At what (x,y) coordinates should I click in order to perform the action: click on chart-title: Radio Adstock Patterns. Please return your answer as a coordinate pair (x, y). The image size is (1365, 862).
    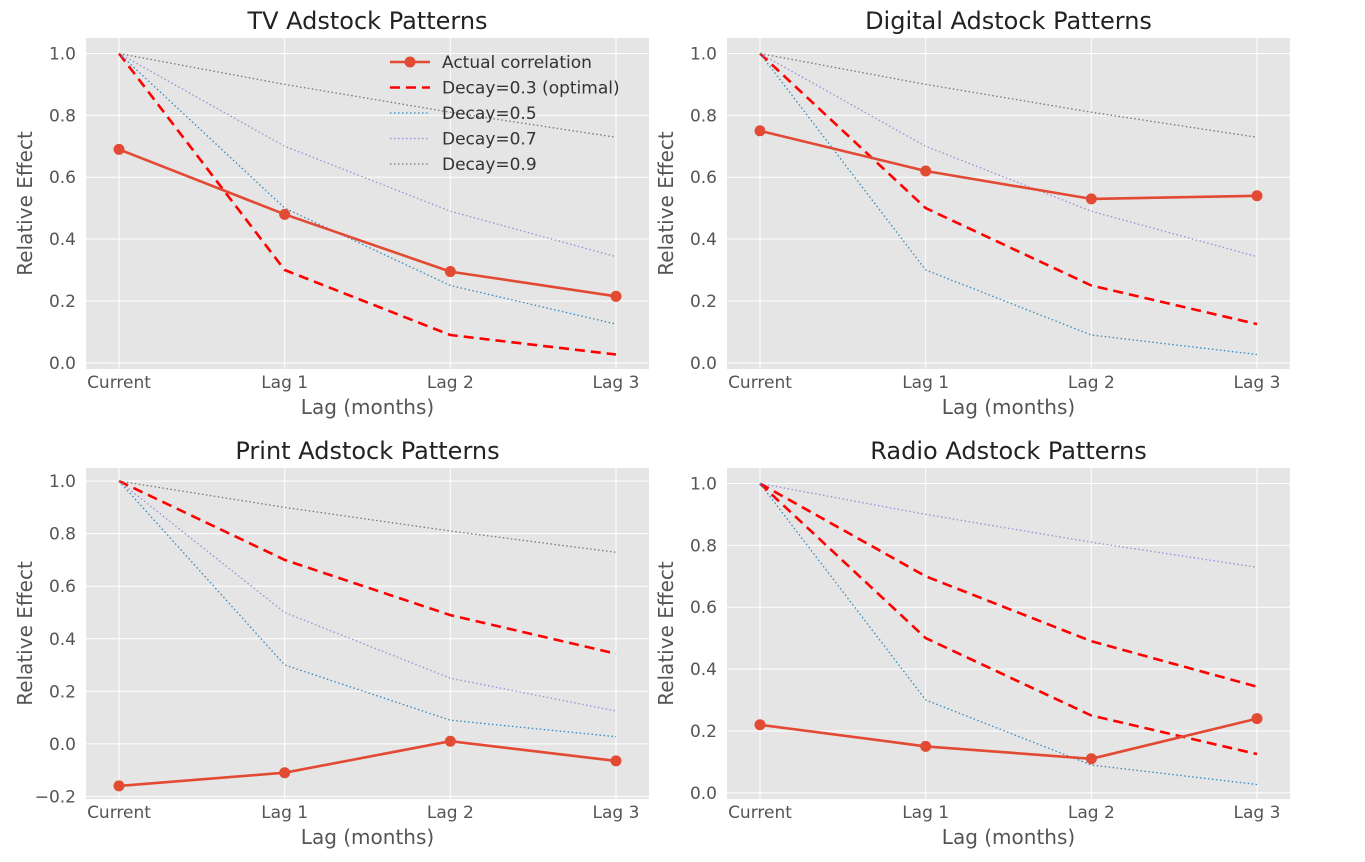
    Looking at the image, I should click on (1008, 451).